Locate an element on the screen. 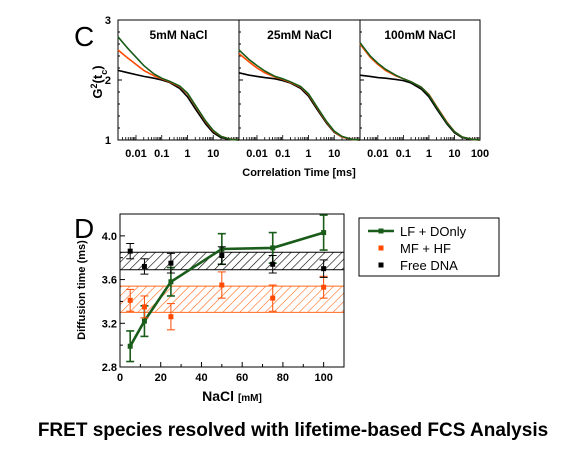 The image size is (586, 461). panel-d-xtick-label: 100 is located at coordinates (323, 378).